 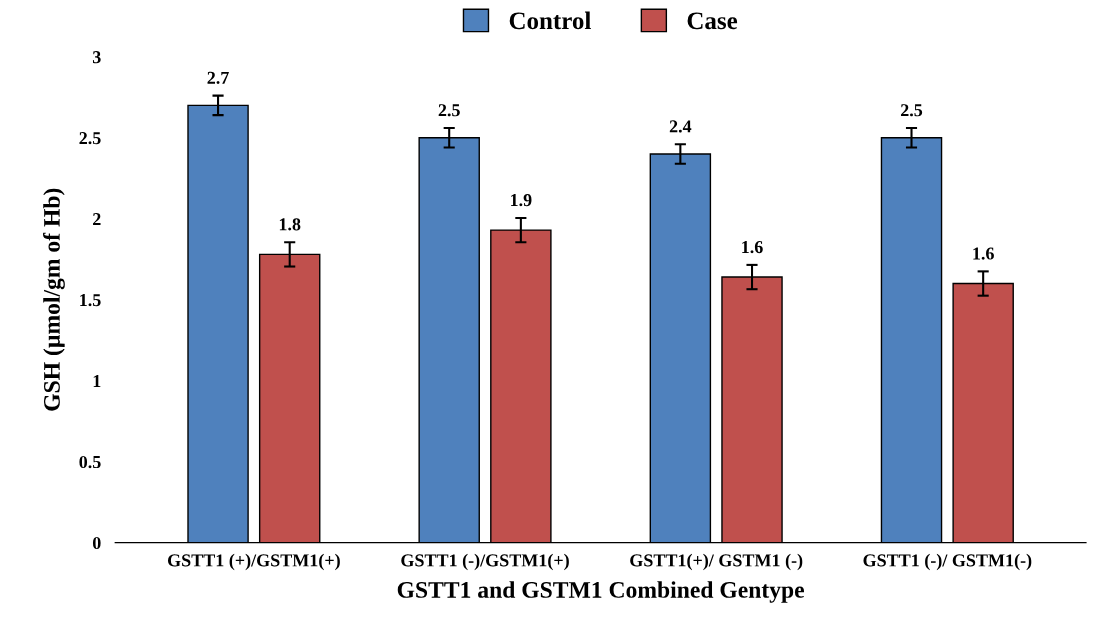 I want to click on legend-label: Case, so click(x=712, y=21).